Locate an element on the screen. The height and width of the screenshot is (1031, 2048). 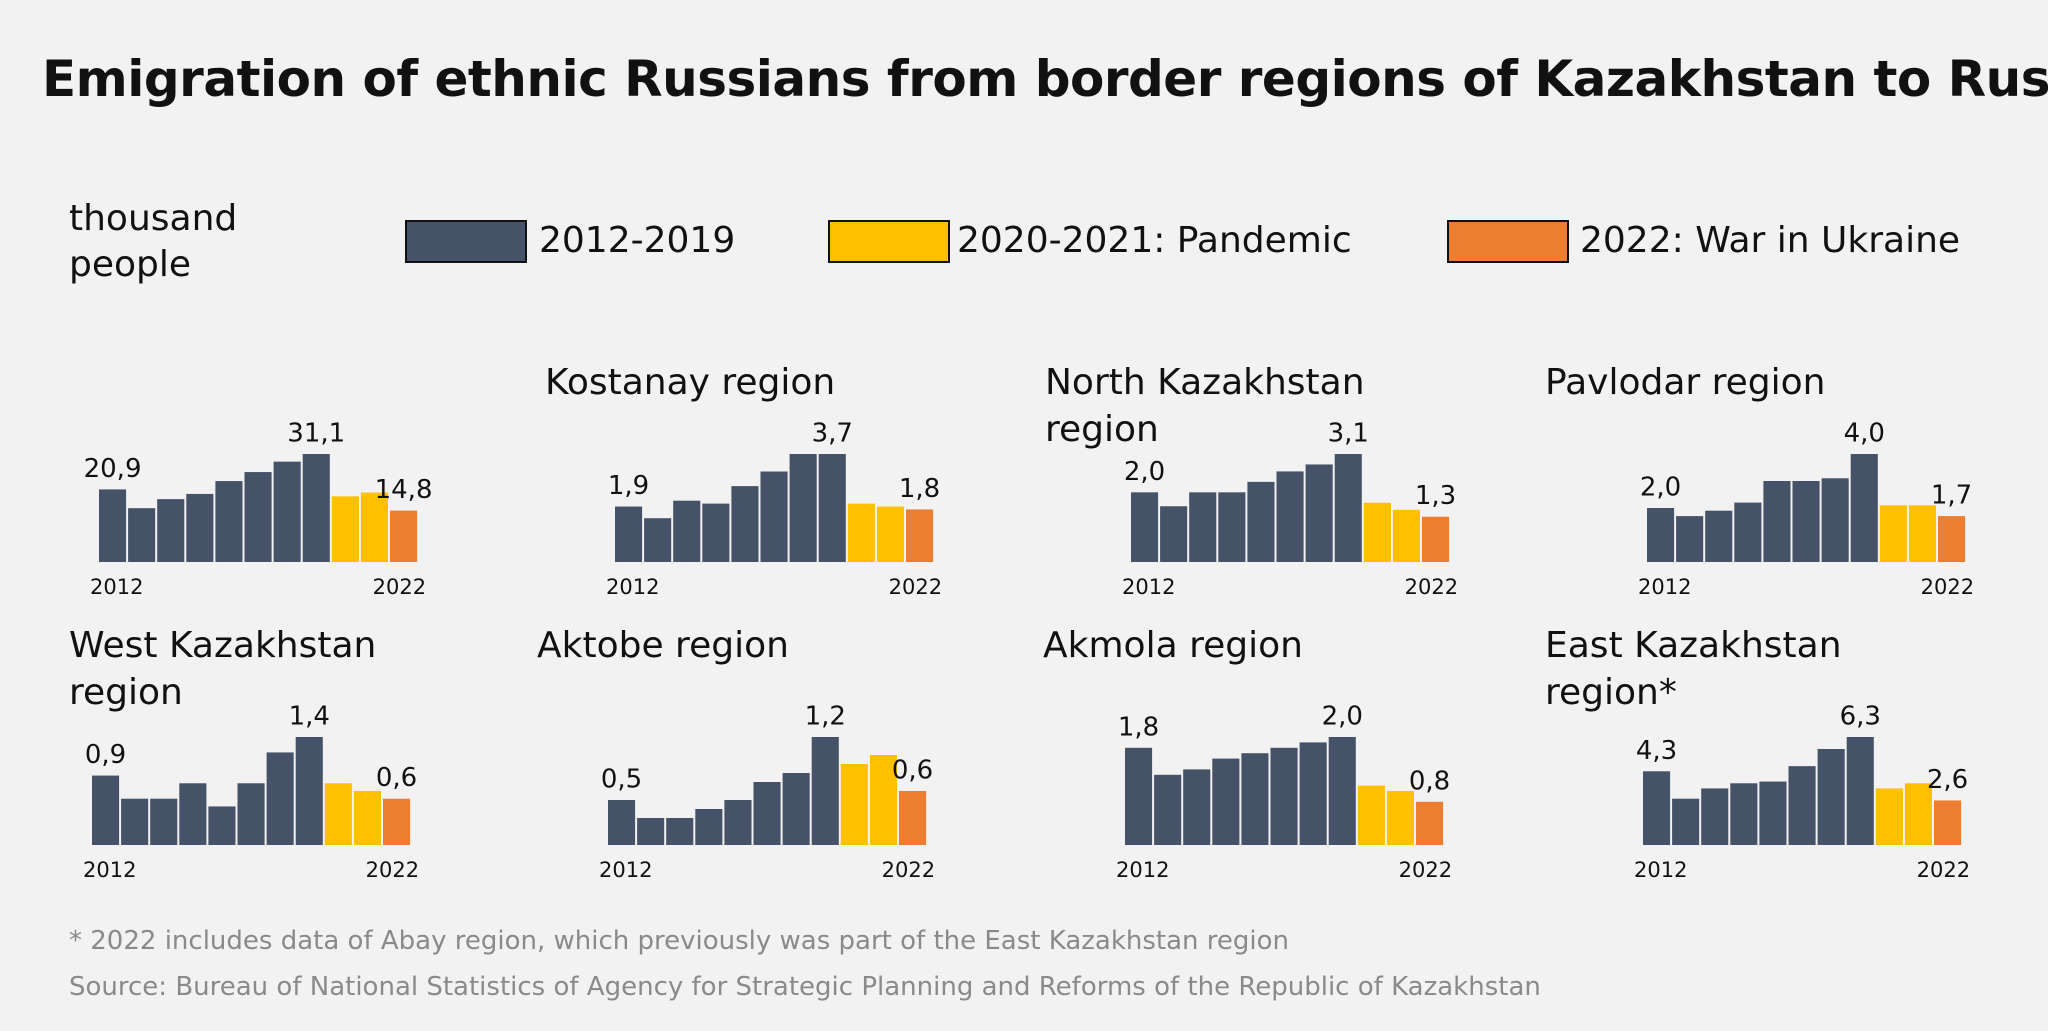
value-label: 1,7 is located at coordinates (1951, 496).